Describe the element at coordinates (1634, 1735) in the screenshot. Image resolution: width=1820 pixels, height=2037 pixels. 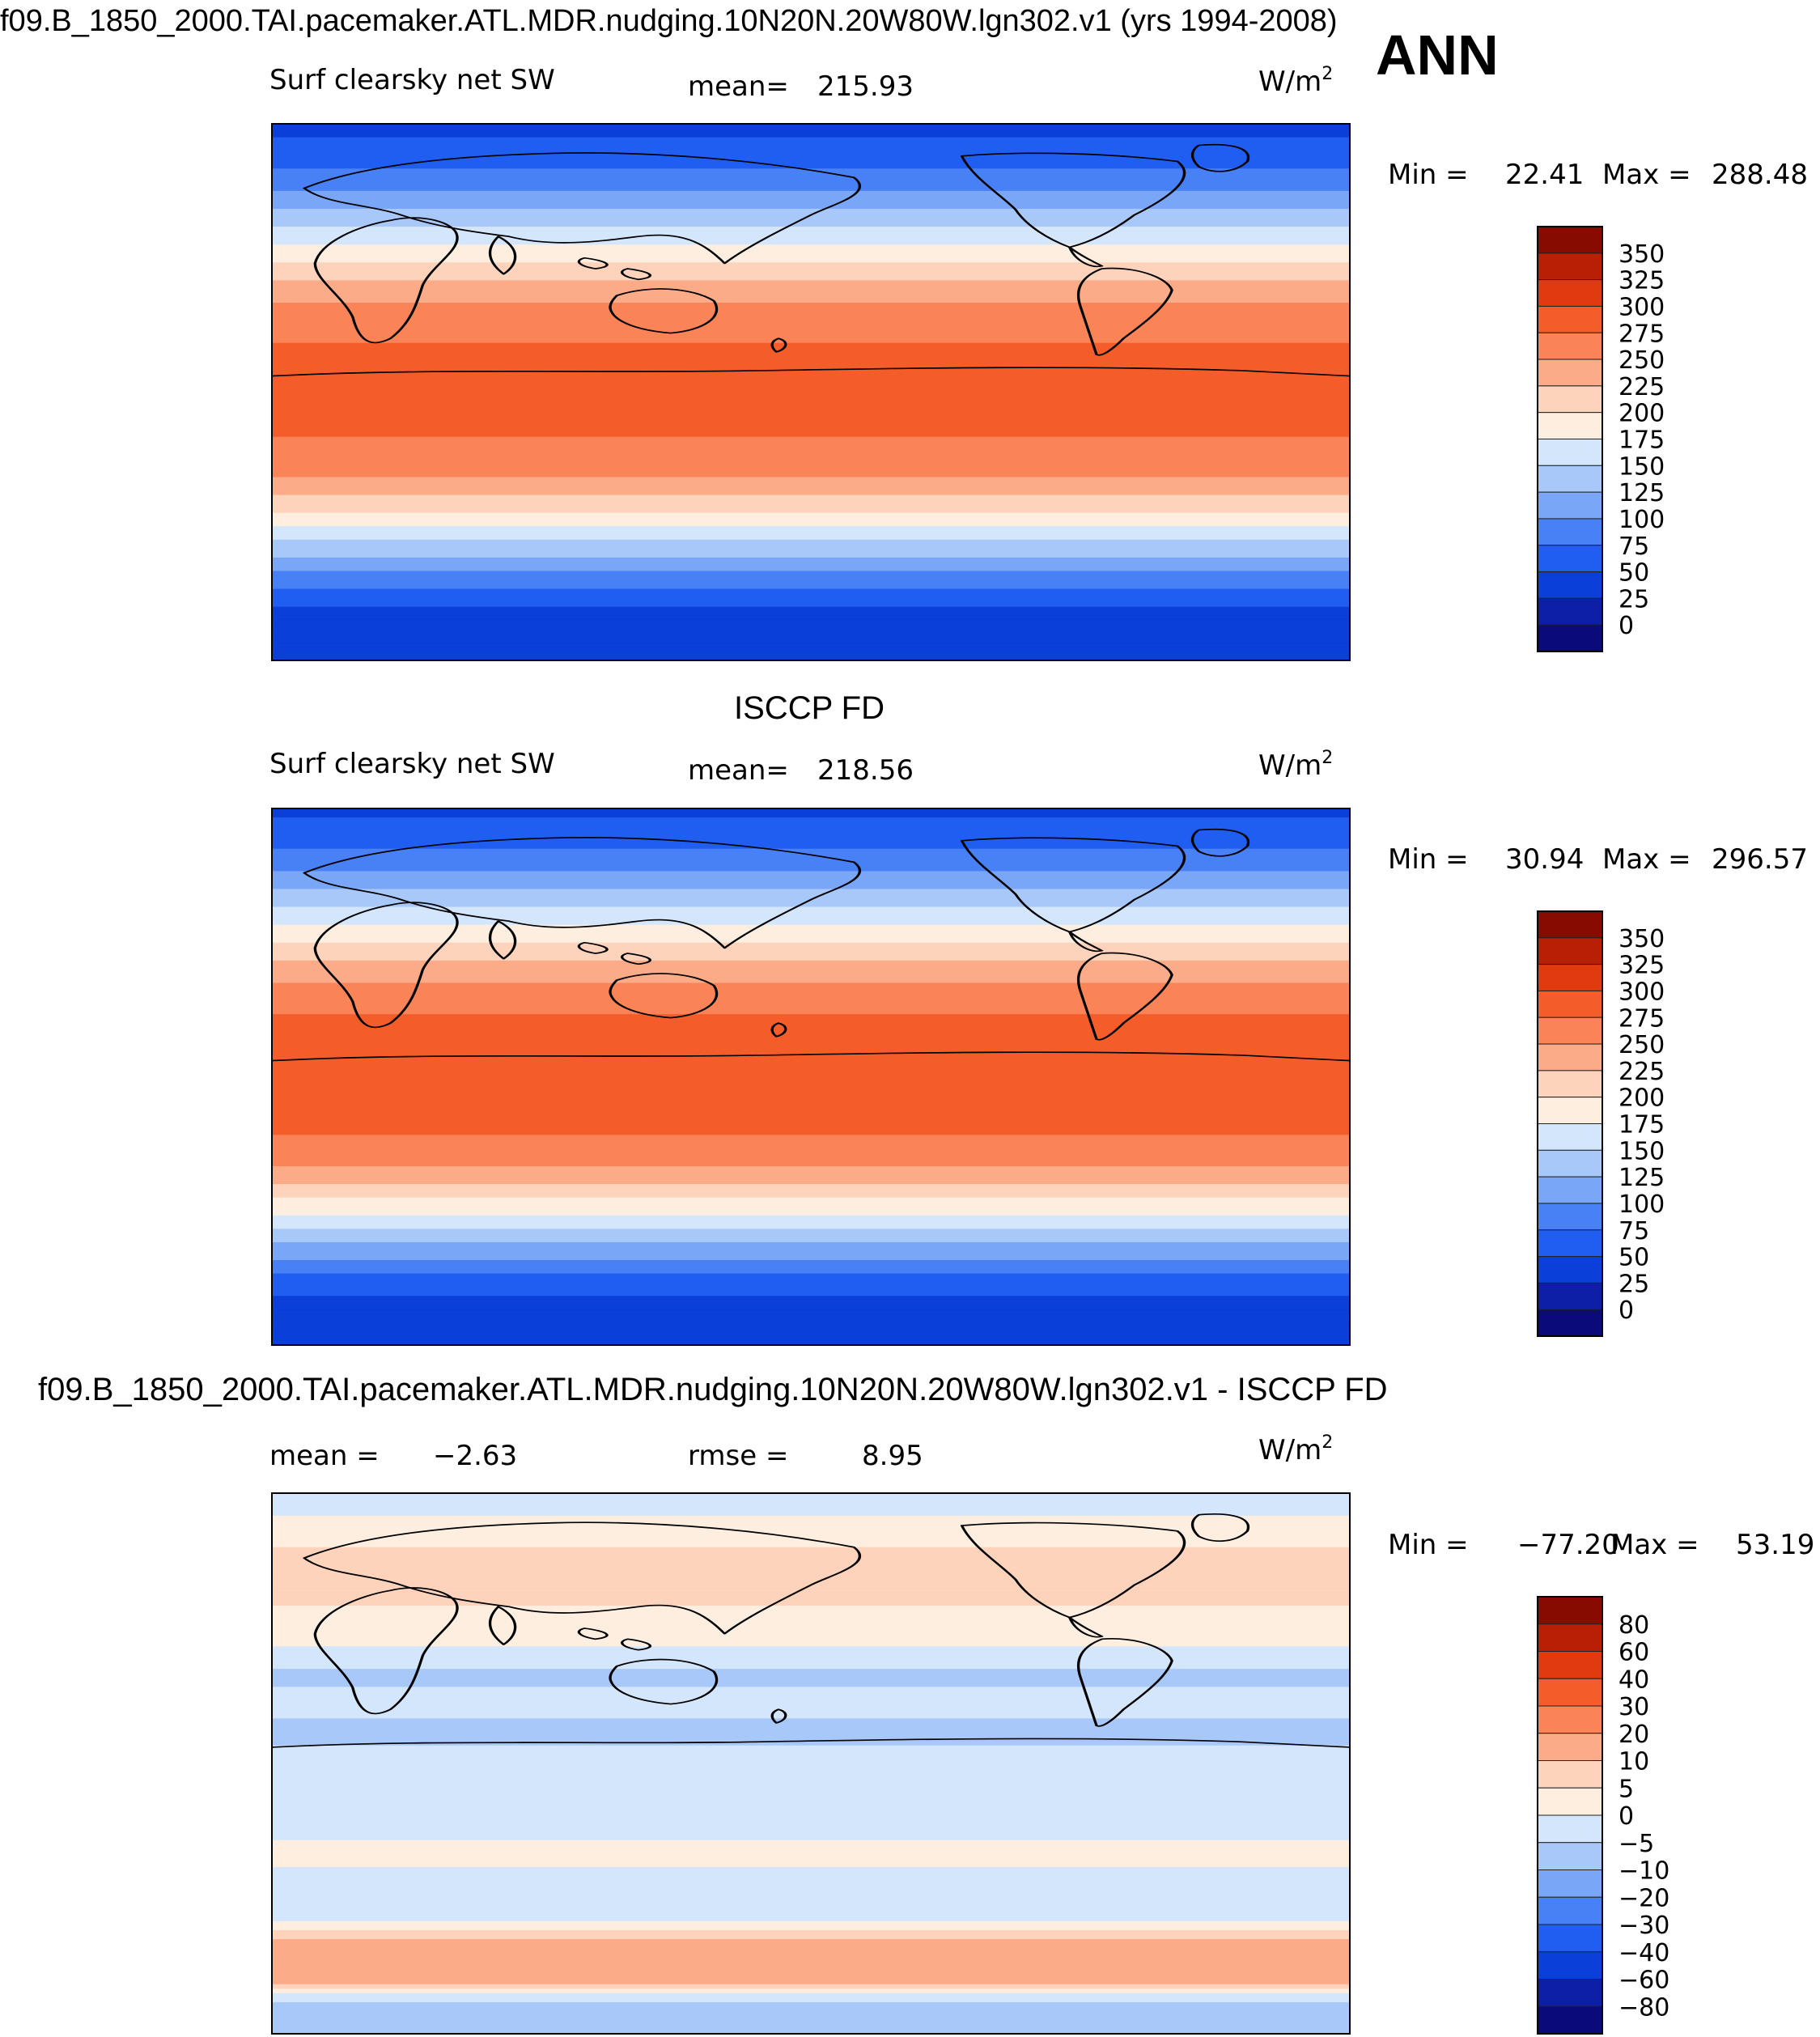
I see `colorbar-tick-label: 20` at that location.